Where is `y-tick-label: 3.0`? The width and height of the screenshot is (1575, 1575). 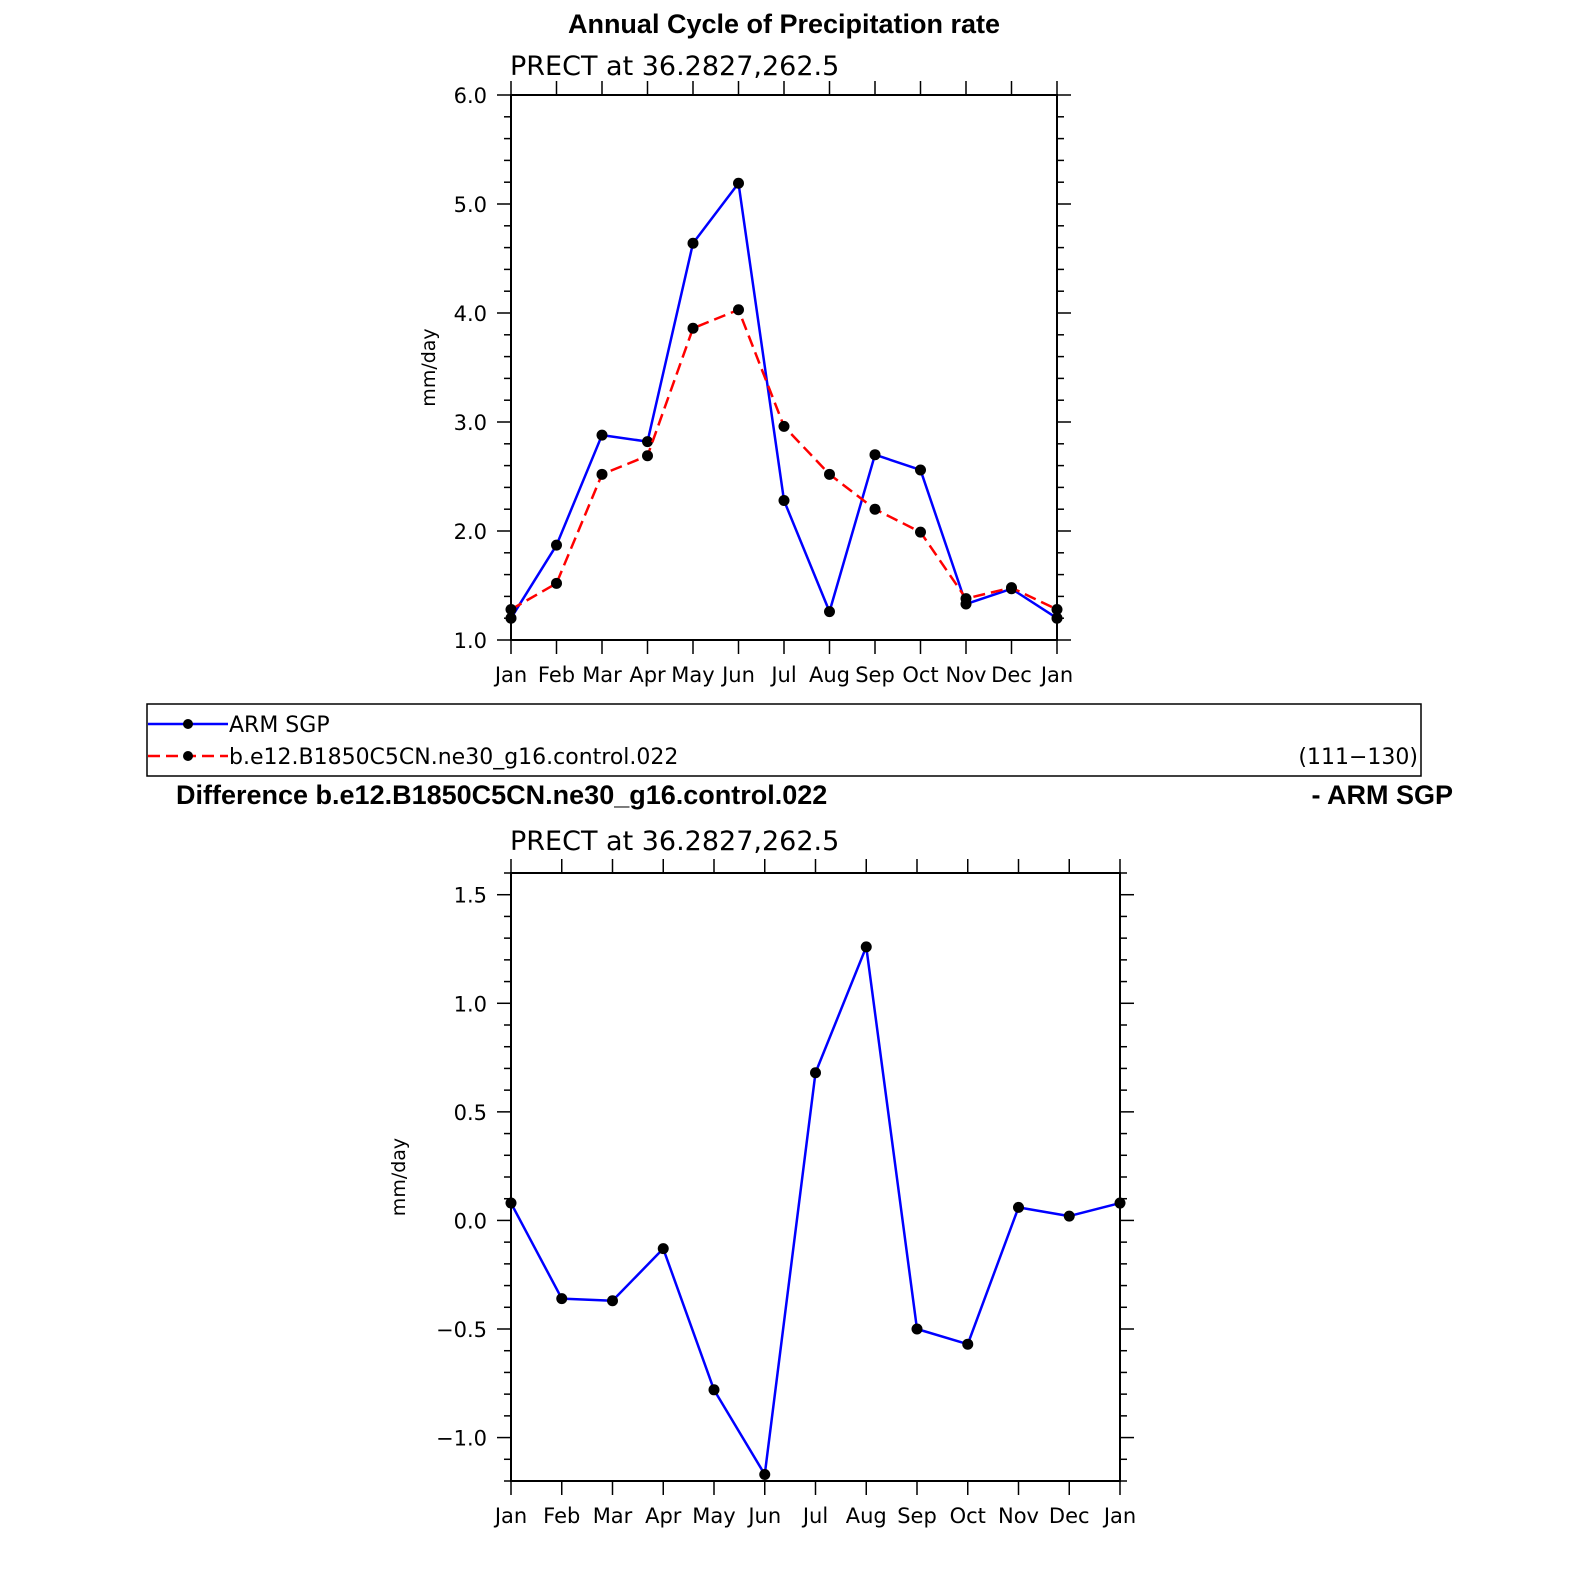
y-tick-label: 3.0 is located at coordinates (470, 423).